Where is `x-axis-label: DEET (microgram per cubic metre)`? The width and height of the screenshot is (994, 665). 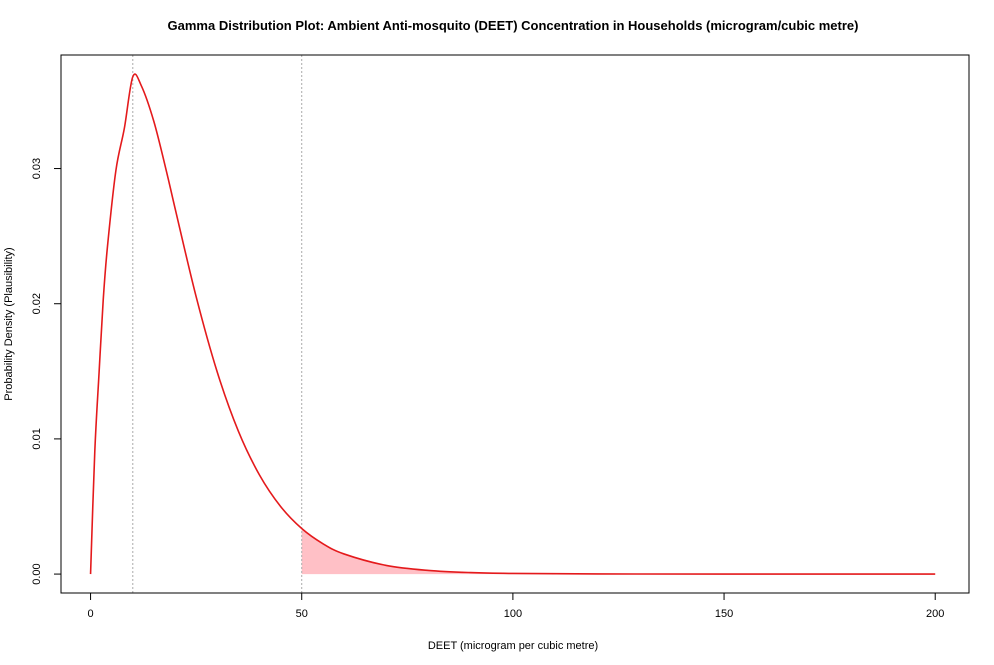 x-axis-label: DEET (microgram per cubic metre) is located at coordinates (513, 646).